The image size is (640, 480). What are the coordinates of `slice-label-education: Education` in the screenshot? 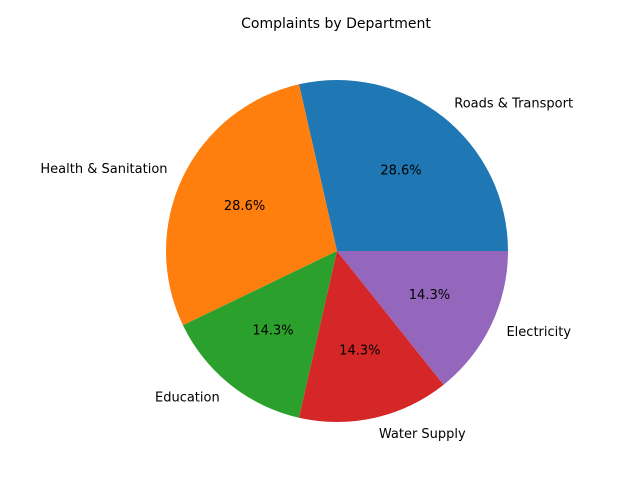 It's located at (187, 398).